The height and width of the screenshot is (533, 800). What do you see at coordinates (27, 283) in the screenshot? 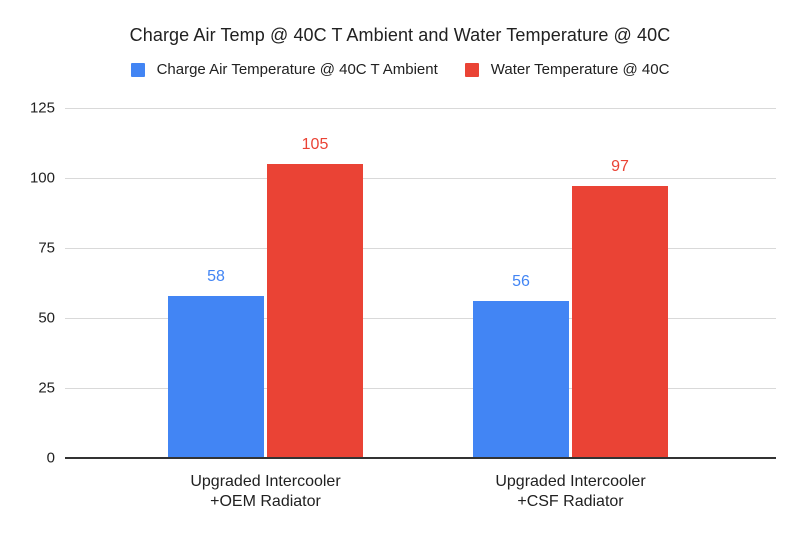
I see `y-axis-tick-labels: 0 25 50 75 100 125` at bounding box center [27, 283].